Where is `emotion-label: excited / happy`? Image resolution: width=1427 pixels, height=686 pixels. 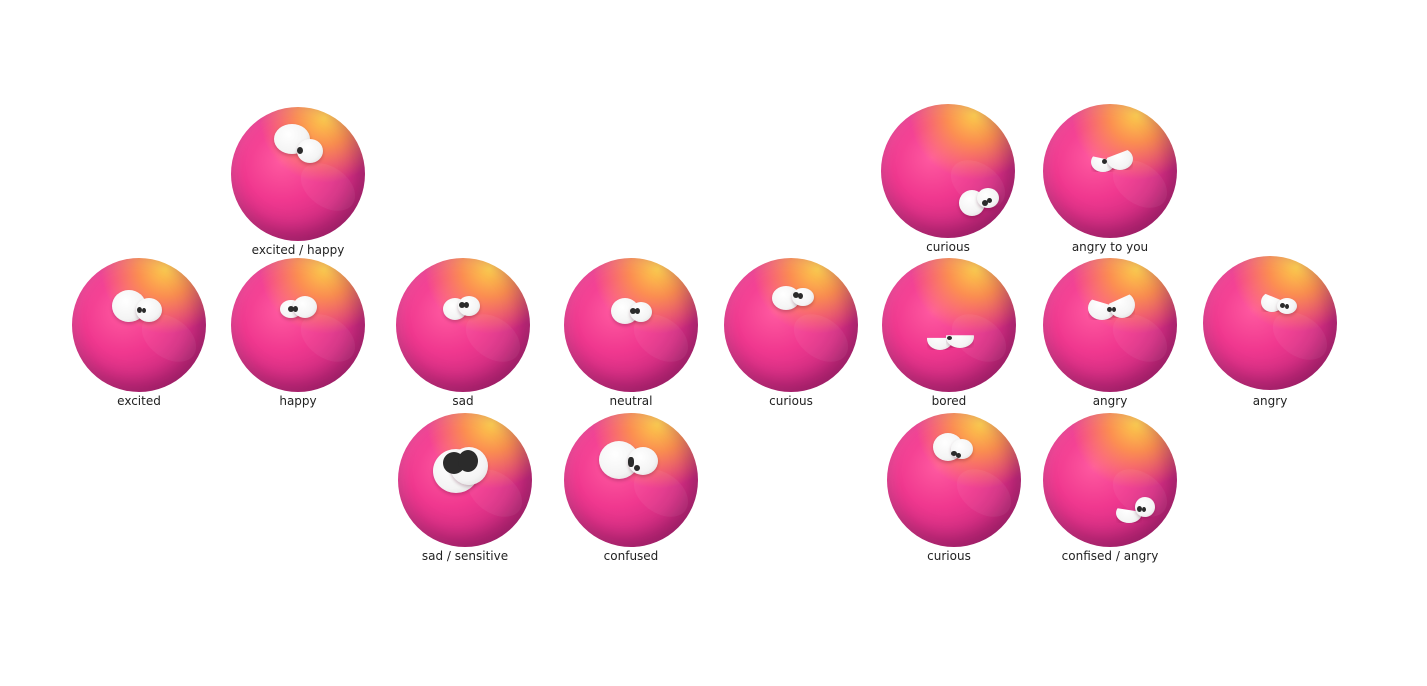
emotion-label: excited / happy is located at coordinates (298, 250).